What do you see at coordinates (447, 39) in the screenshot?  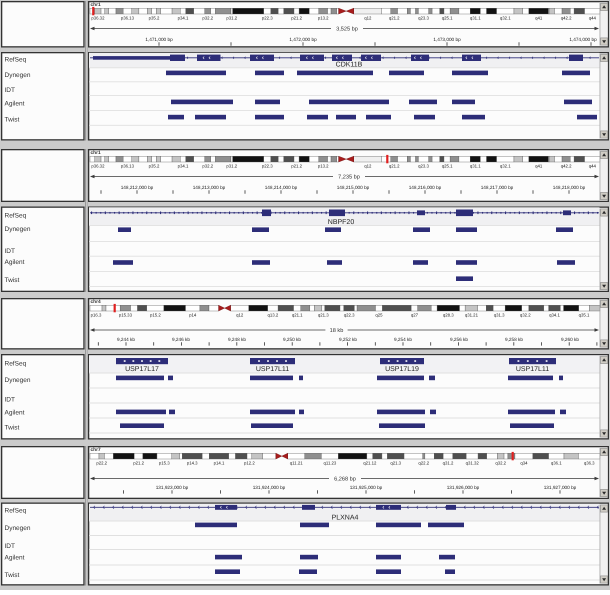 I see `svg-text: 1,473,000 bp` at bounding box center [447, 39].